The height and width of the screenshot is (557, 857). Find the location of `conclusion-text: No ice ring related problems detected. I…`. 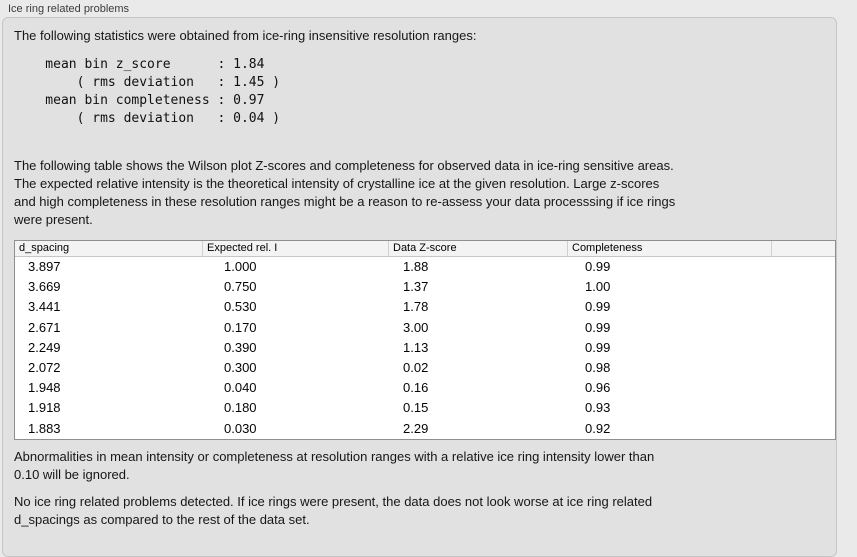

conclusion-text: No ice ring related problems detected. I… is located at coordinates (333, 510).